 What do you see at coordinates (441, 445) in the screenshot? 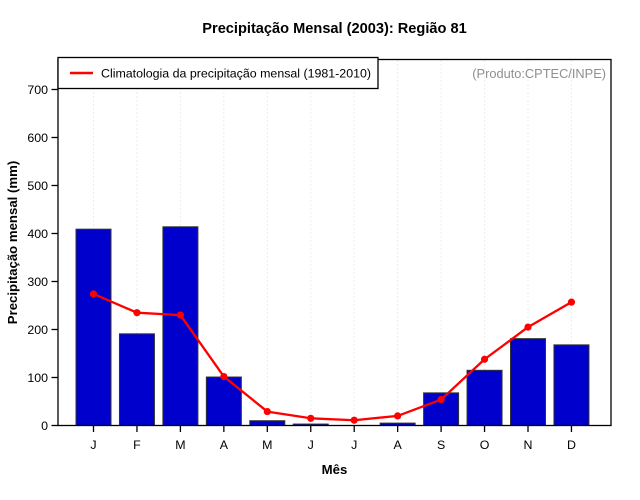
I see `x-tick-label-sep: S` at bounding box center [441, 445].